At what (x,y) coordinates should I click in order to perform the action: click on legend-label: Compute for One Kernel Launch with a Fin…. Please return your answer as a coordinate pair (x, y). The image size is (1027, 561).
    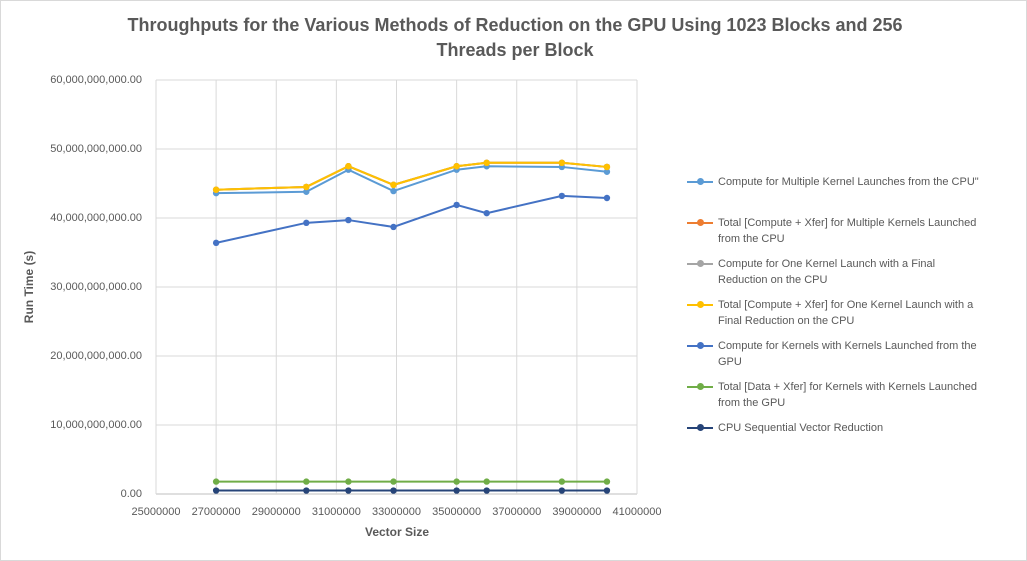
    Looking at the image, I should click on (827, 272).